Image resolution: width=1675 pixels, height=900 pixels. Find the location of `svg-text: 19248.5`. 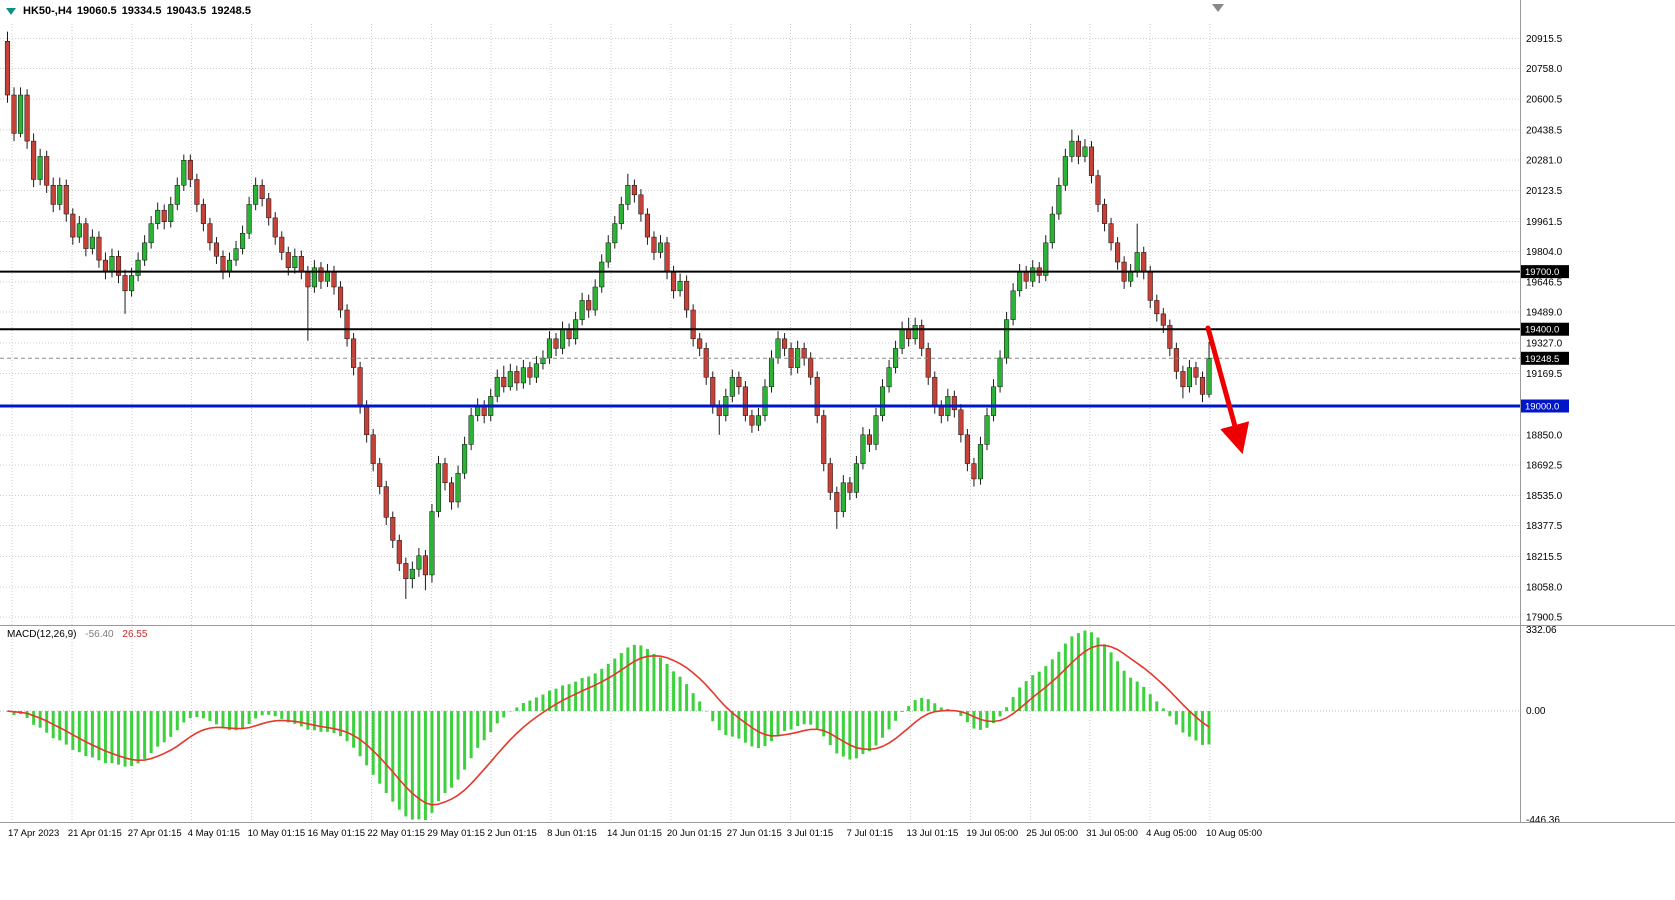

svg-text: 19248.5 is located at coordinates (1542, 359).